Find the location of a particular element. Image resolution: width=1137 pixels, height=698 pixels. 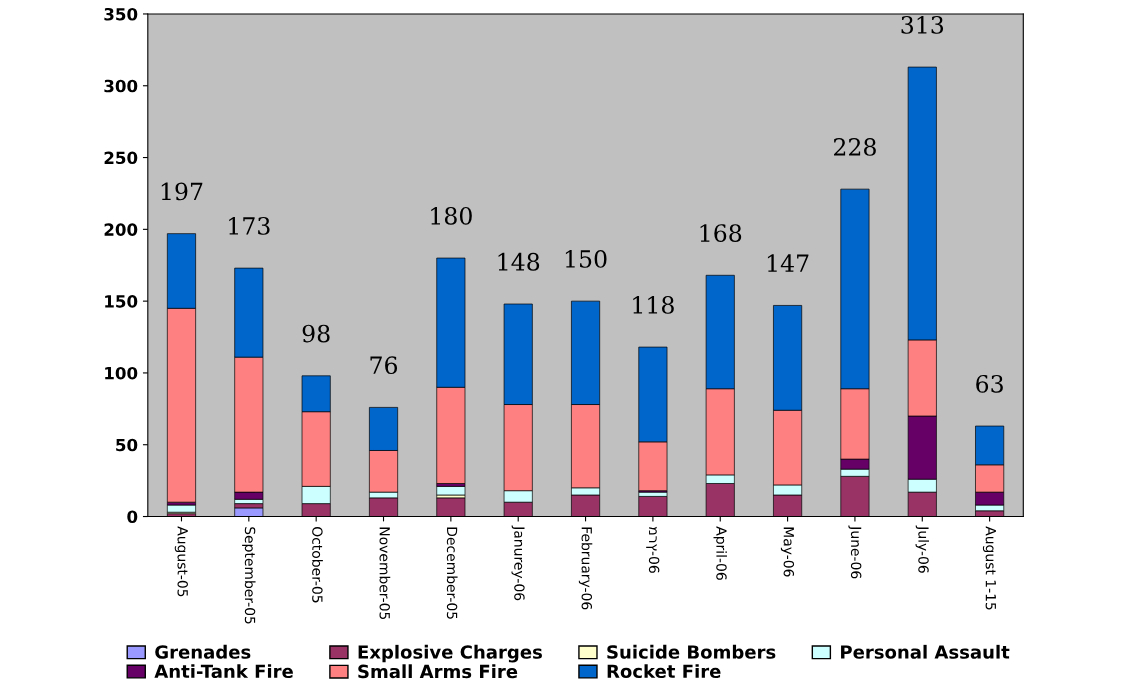

total-label: 180 is located at coordinates (451, 215).